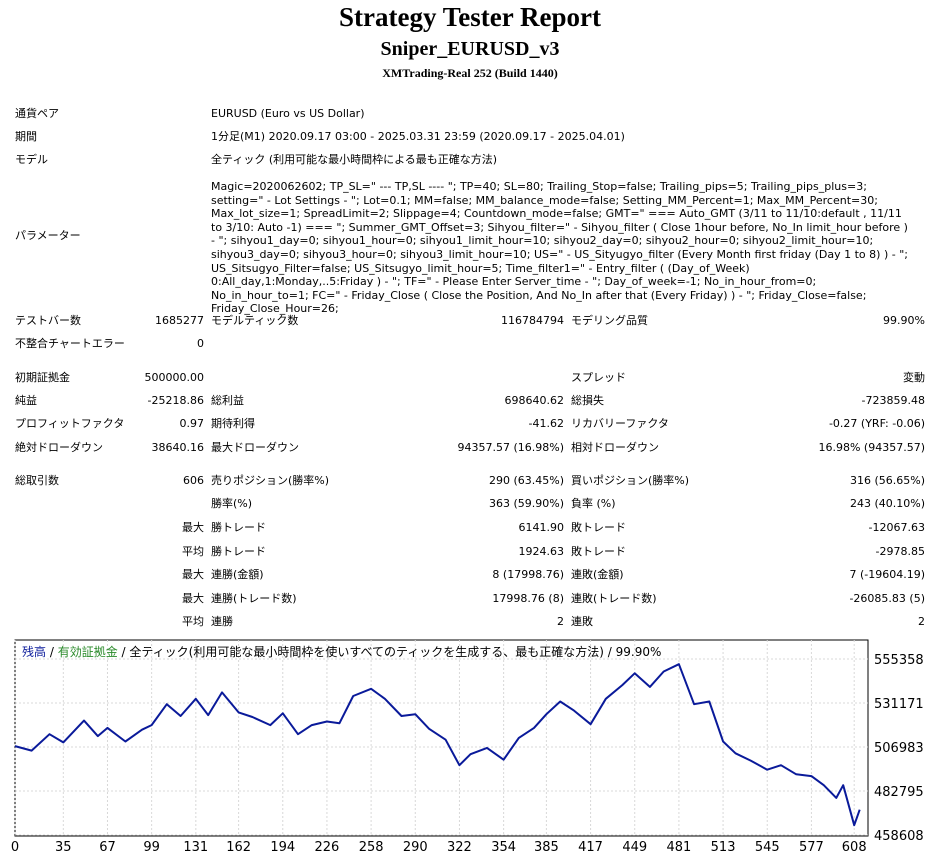 The width and height of the screenshot is (940, 866). I want to click on legend-balance: 残高, so click(34, 652).